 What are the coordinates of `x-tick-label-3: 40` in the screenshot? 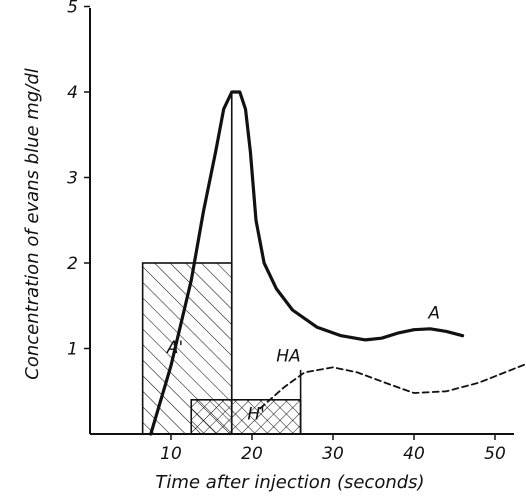 It's located at (414, 454).